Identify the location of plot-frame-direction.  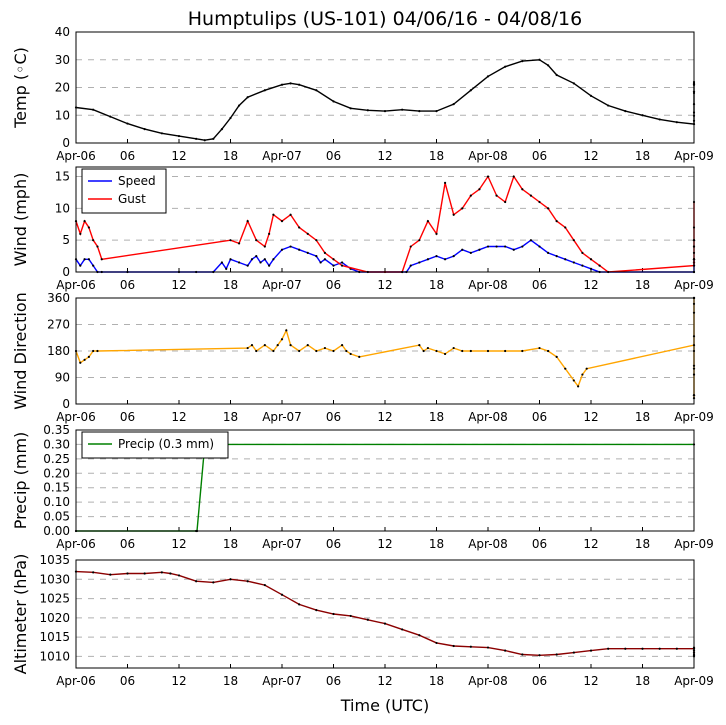
(385, 351).